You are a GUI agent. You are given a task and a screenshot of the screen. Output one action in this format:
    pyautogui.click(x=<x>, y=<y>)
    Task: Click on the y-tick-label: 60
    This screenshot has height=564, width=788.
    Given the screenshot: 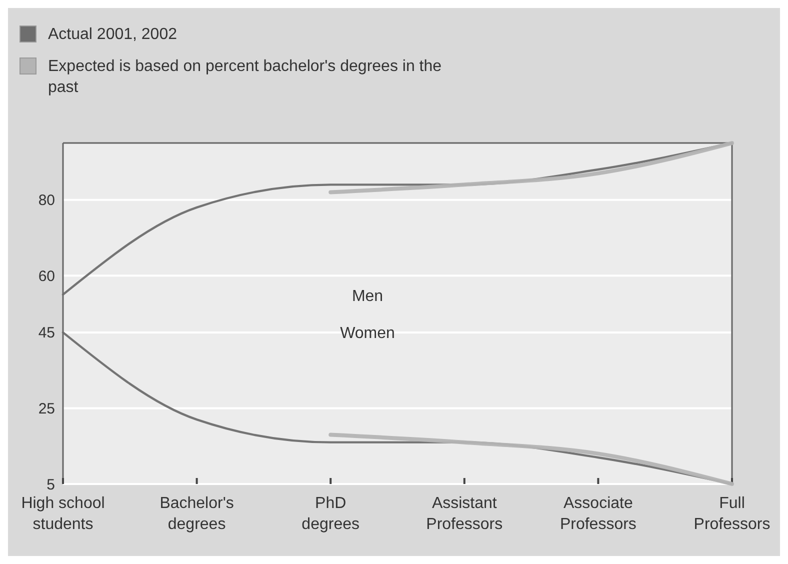 What is the action you would take?
    pyautogui.click(x=46, y=276)
    